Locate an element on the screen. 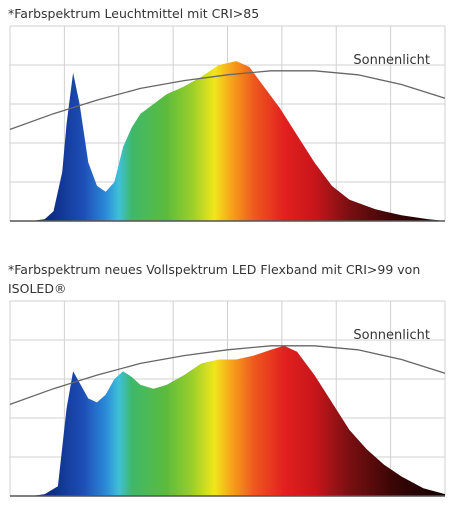 The height and width of the screenshot is (509, 459). chart-title: *Farbspektrum Leuchtmittel mit CRI>85 is located at coordinates (134, 13).